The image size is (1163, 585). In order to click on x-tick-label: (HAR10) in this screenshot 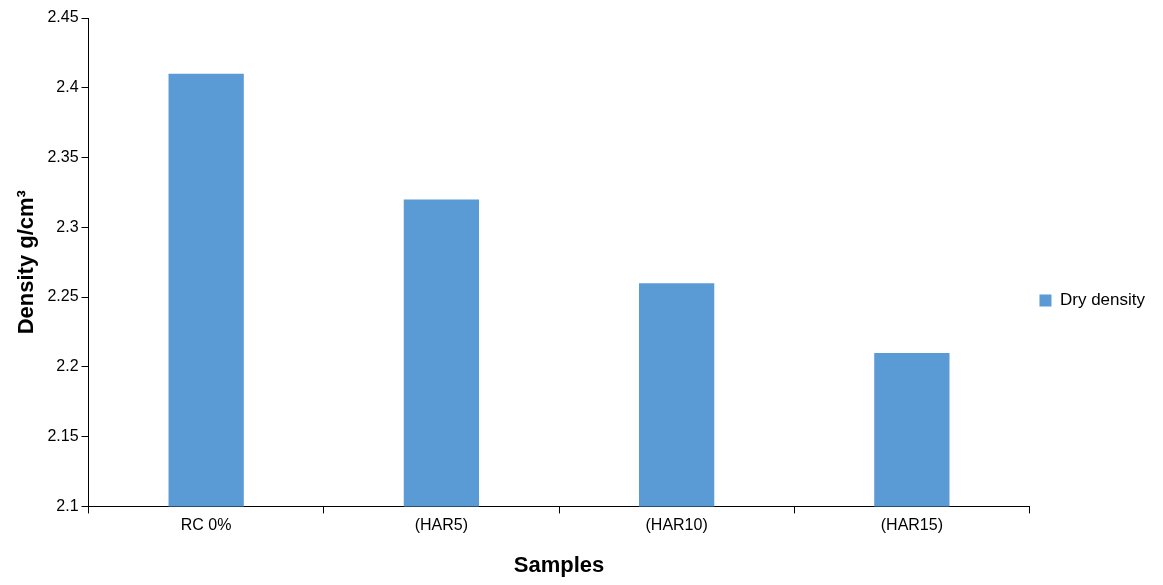, I will do `click(676, 525)`.